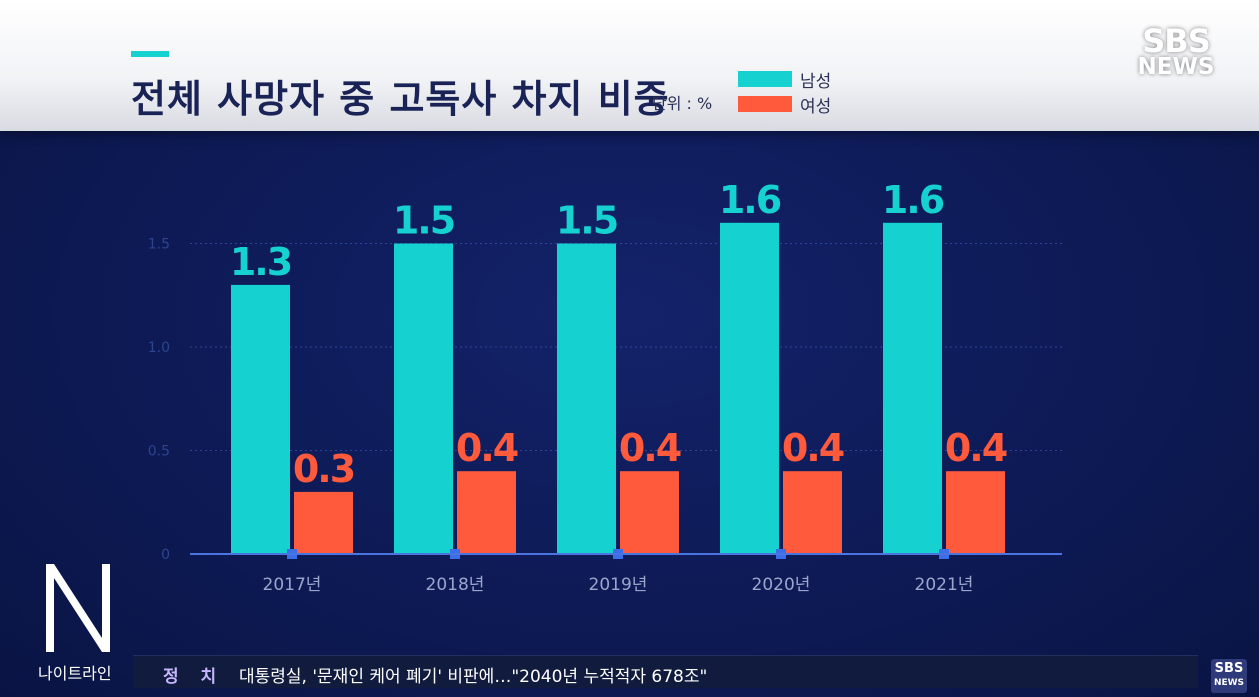 This screenshot has width=1259, height=697. I want to click on sbs-news-logo: SBS NEWS, so click(1176, 51).